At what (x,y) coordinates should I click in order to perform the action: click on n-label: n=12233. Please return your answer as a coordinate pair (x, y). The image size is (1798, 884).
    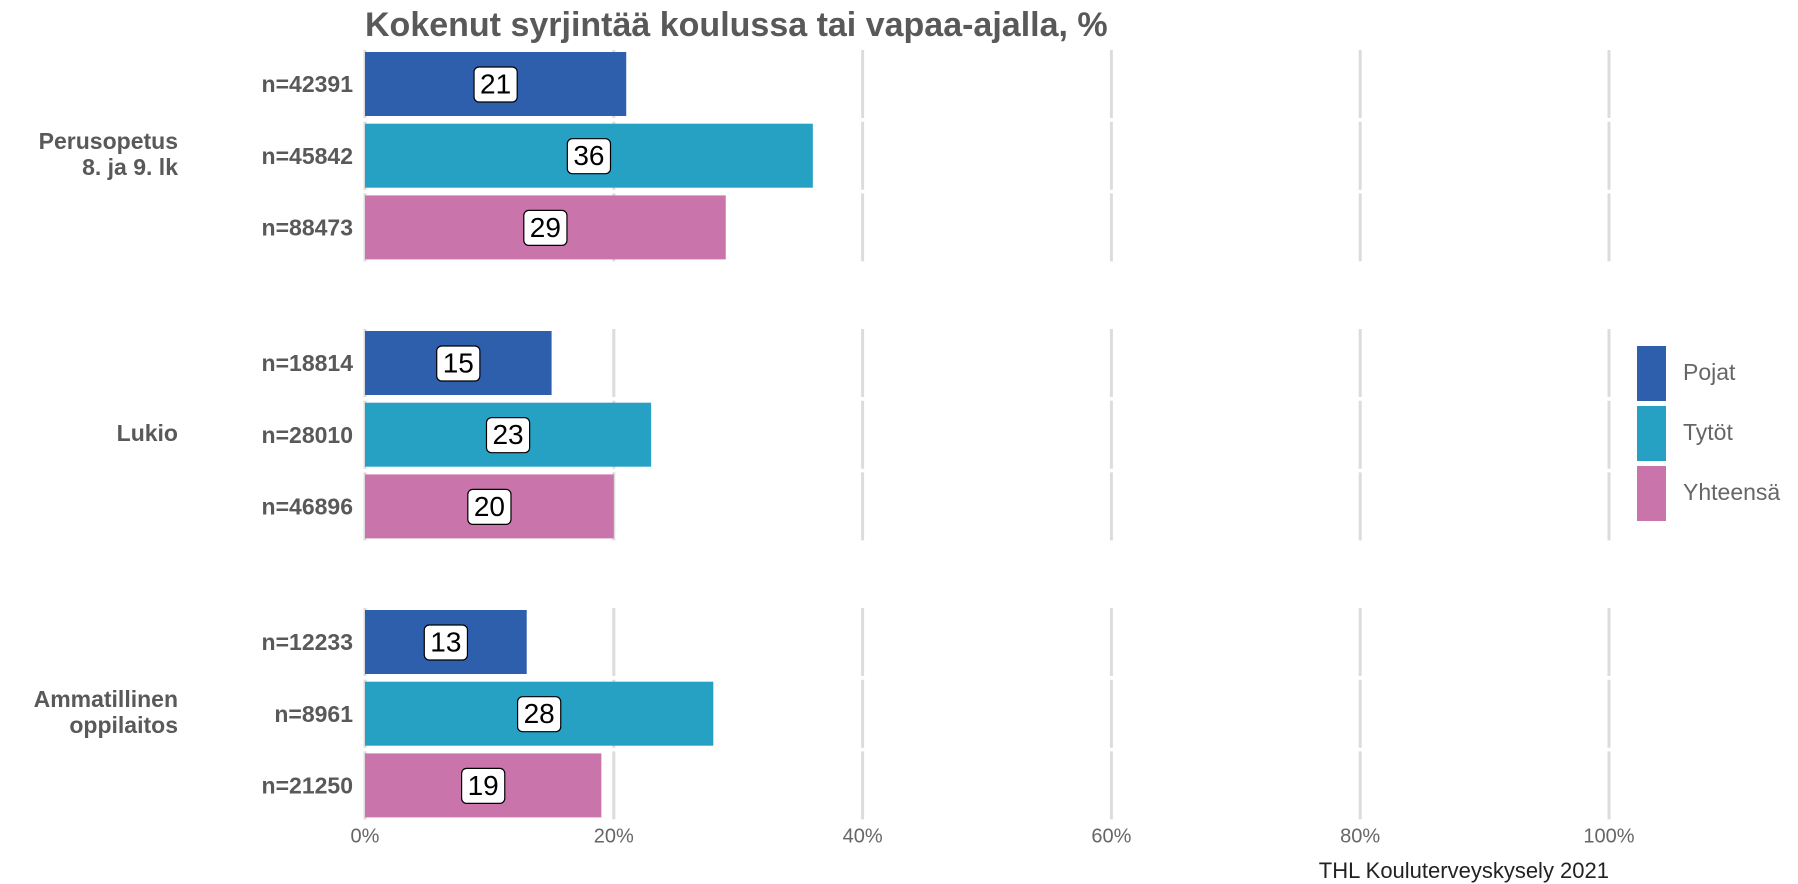
    Looking at the image, I should click on (307, 642).